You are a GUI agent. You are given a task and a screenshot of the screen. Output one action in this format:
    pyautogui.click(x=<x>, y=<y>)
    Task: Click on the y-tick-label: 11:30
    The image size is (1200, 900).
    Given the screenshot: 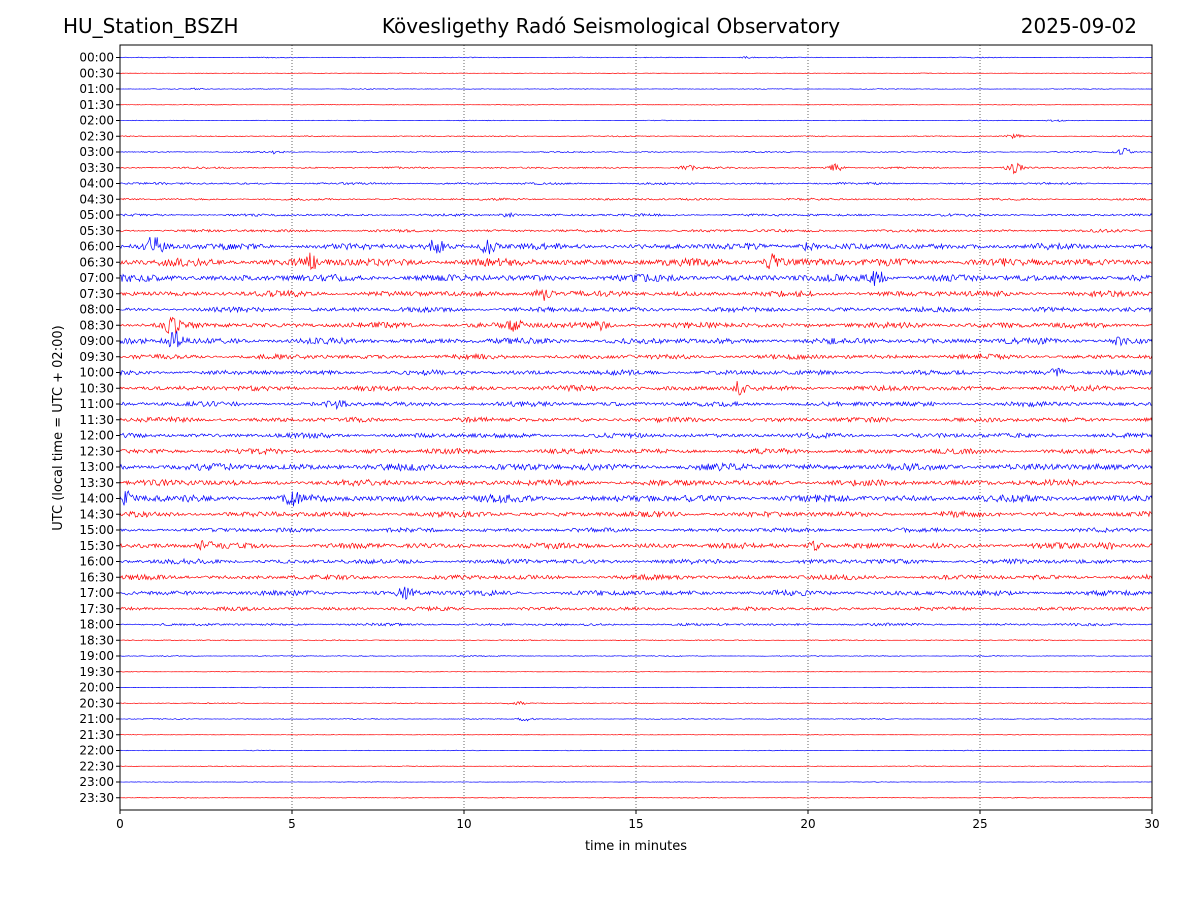 What is the action you would take?
    pyautogui.click(x=96, y=420)
    